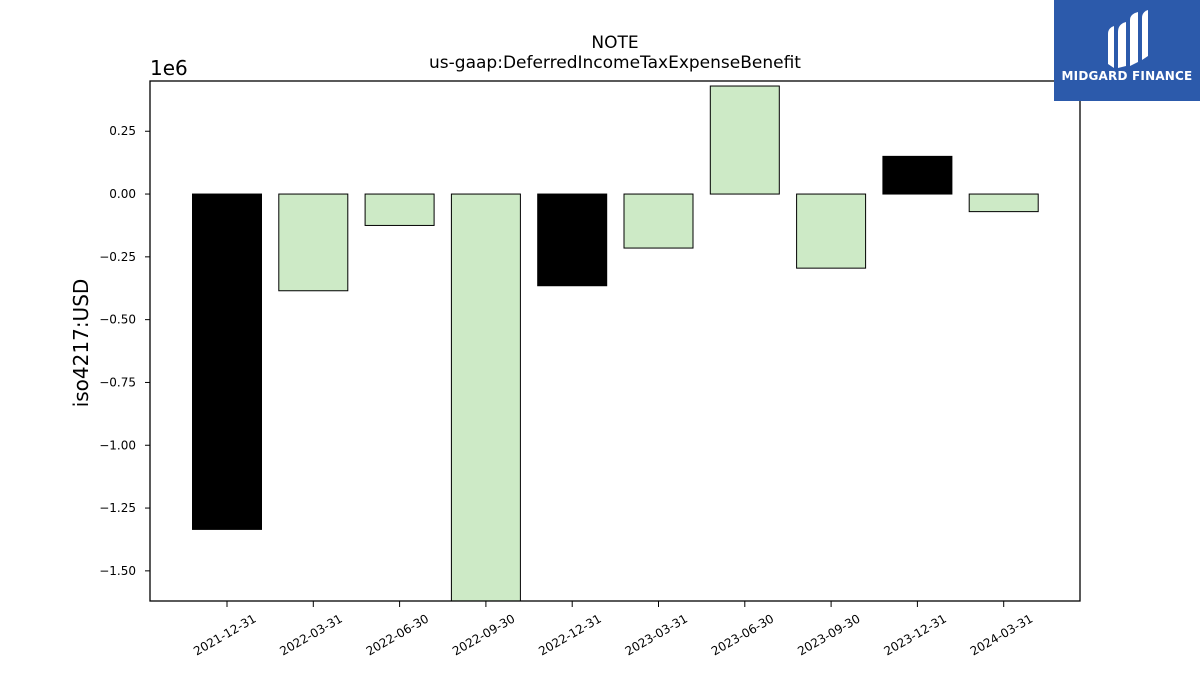  Describe the element at coordinates (614, 43) in the screenshot. I see `chart-title: NOTE` at that location.